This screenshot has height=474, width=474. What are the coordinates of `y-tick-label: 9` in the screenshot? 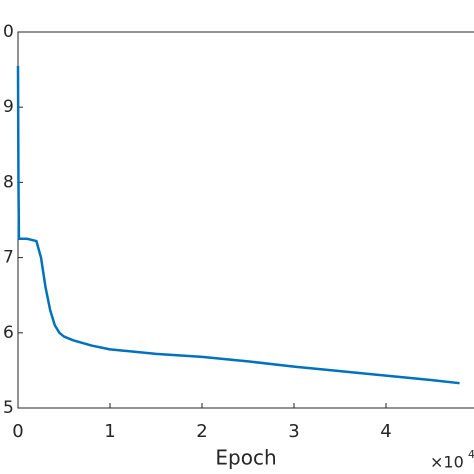 It's located at (8, 107).